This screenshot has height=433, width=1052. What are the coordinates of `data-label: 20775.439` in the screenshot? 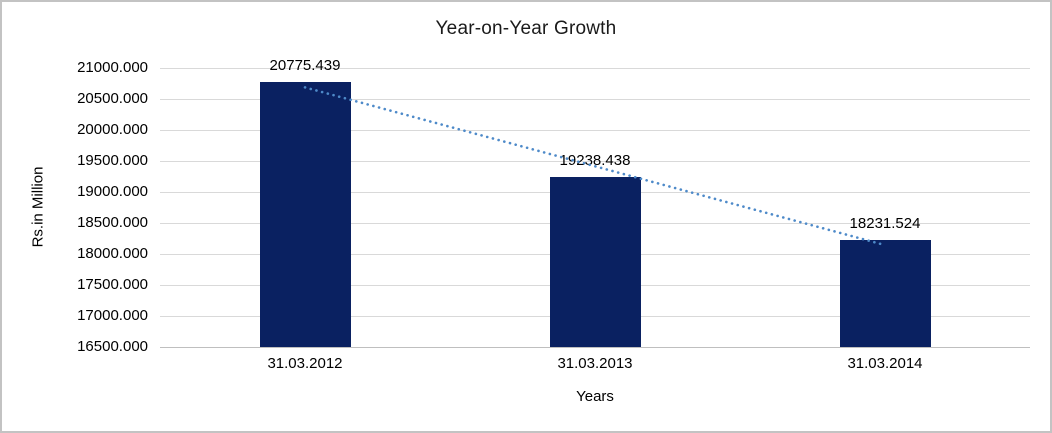 It's located at (305, 65).